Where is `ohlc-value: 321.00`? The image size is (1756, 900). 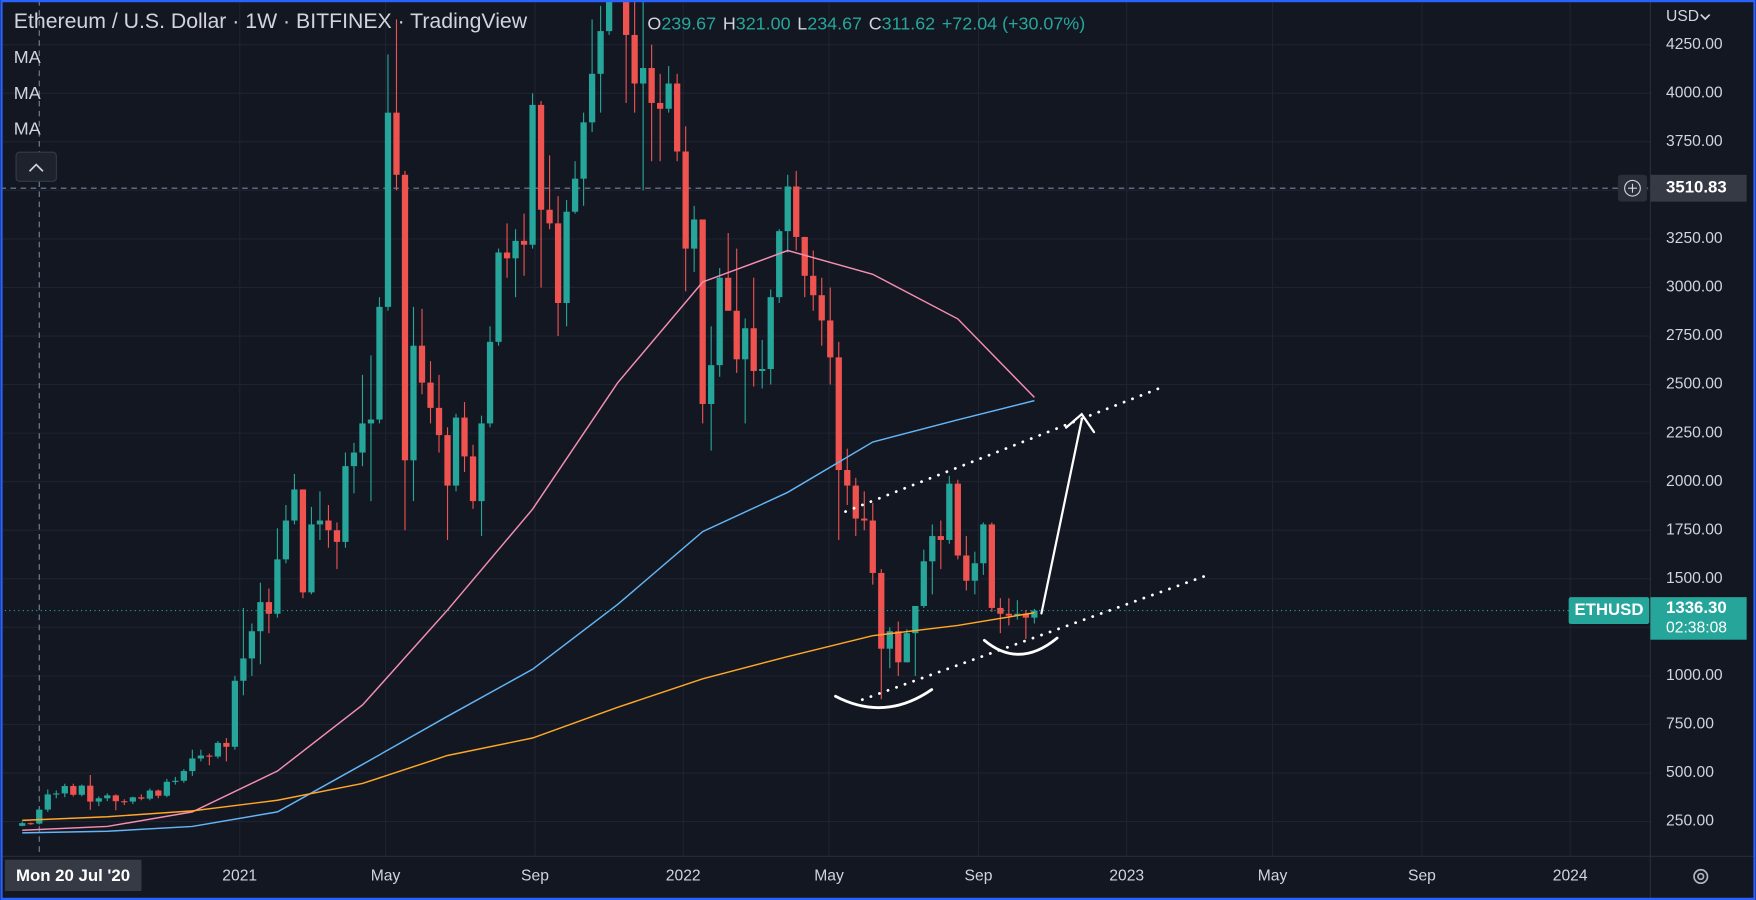 ohlc-value: 321.00 is located at coordinates (763, 23).